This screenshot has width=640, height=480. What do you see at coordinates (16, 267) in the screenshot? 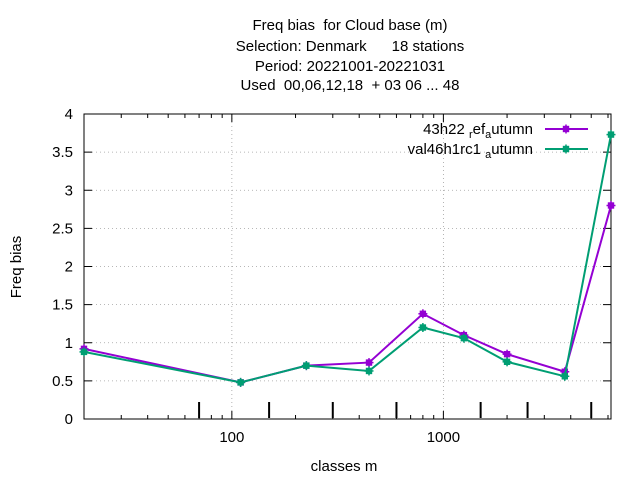
I see `y-axis-label: Freq bias` at bounding box center [16, 267].